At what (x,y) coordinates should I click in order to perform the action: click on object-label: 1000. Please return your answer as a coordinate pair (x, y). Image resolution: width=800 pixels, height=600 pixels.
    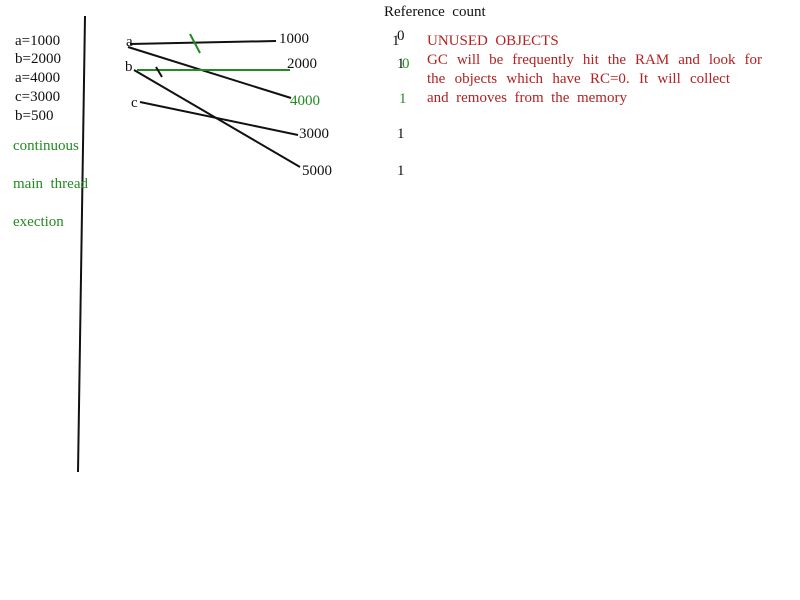
    Looking at the image, I should click on (294, 39).